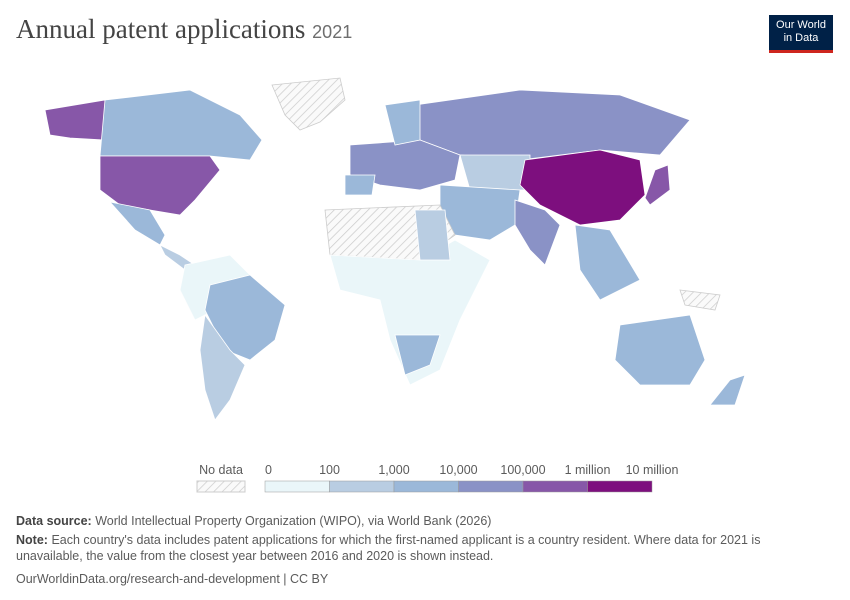  What do you see at coordinates (660, 350) in the screenshot?
I see `australia` at bounding box center [660, 350].